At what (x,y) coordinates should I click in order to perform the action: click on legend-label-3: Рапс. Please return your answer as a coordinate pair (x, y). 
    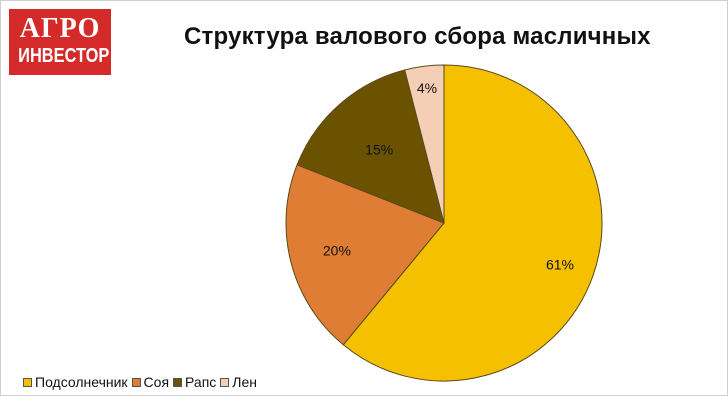
    Looking at the image, I should click on (201, 382).